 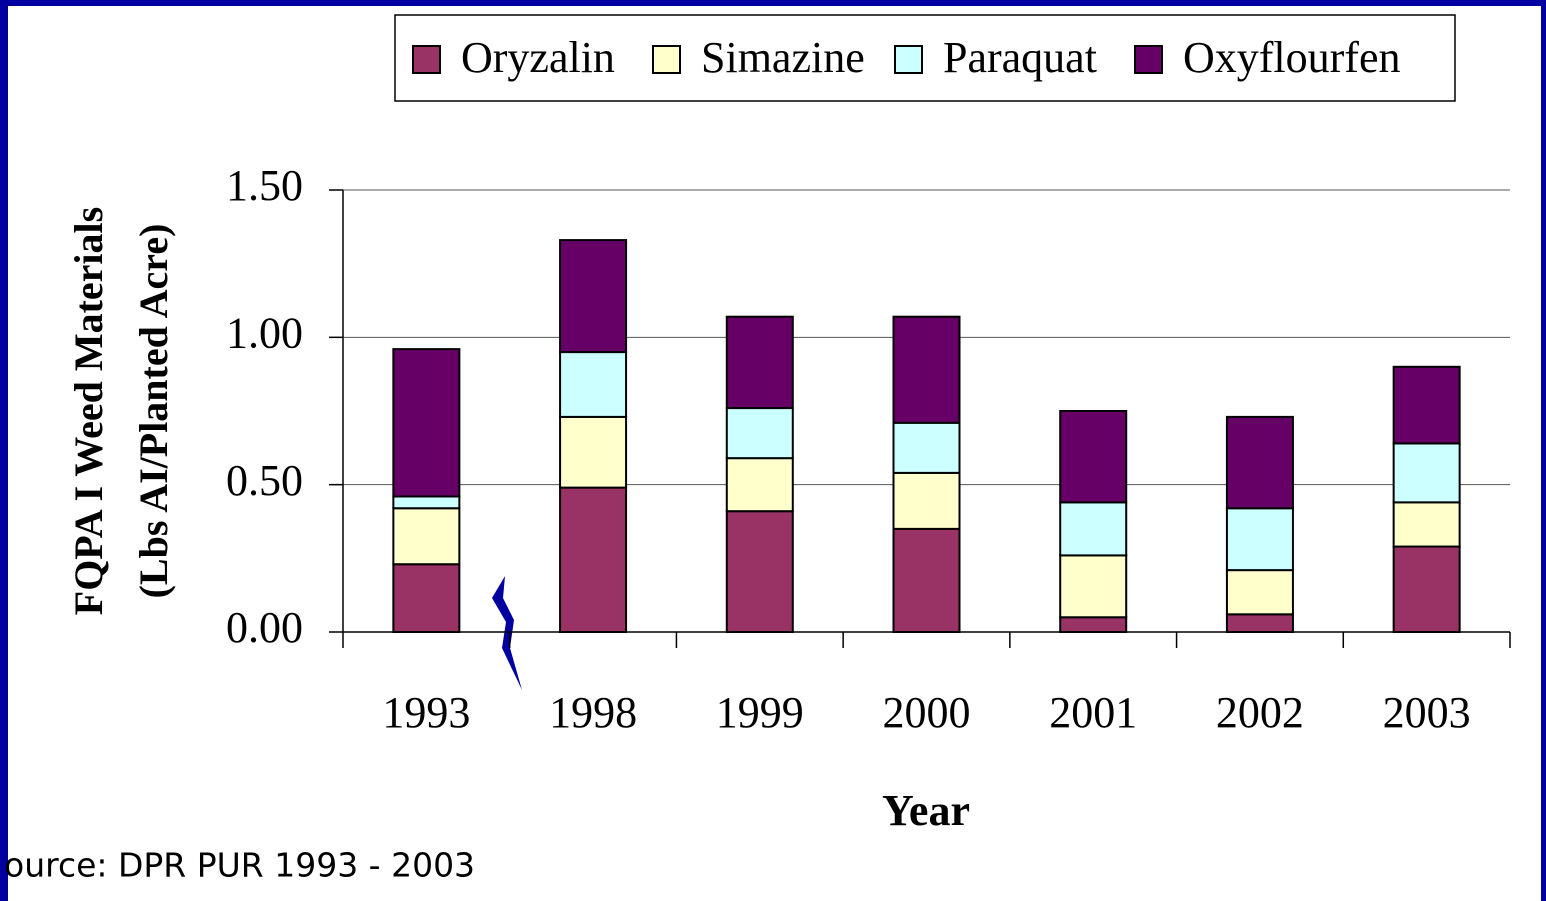 I want to click on x-tick-label: 1993, so click(x=426, y=712).